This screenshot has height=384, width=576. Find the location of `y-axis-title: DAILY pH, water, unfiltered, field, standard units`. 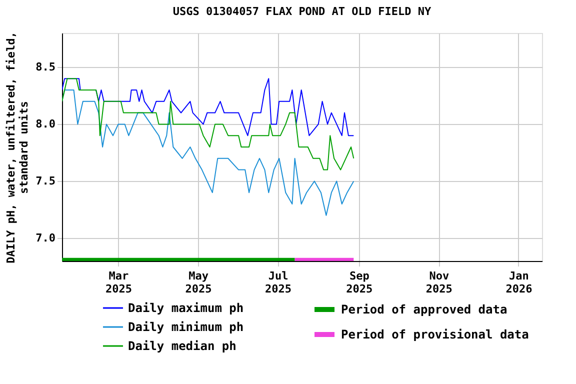

y-axis-title: DAILY pH, water, unfiltered, field, standard units is located at coordinates (17, 148).